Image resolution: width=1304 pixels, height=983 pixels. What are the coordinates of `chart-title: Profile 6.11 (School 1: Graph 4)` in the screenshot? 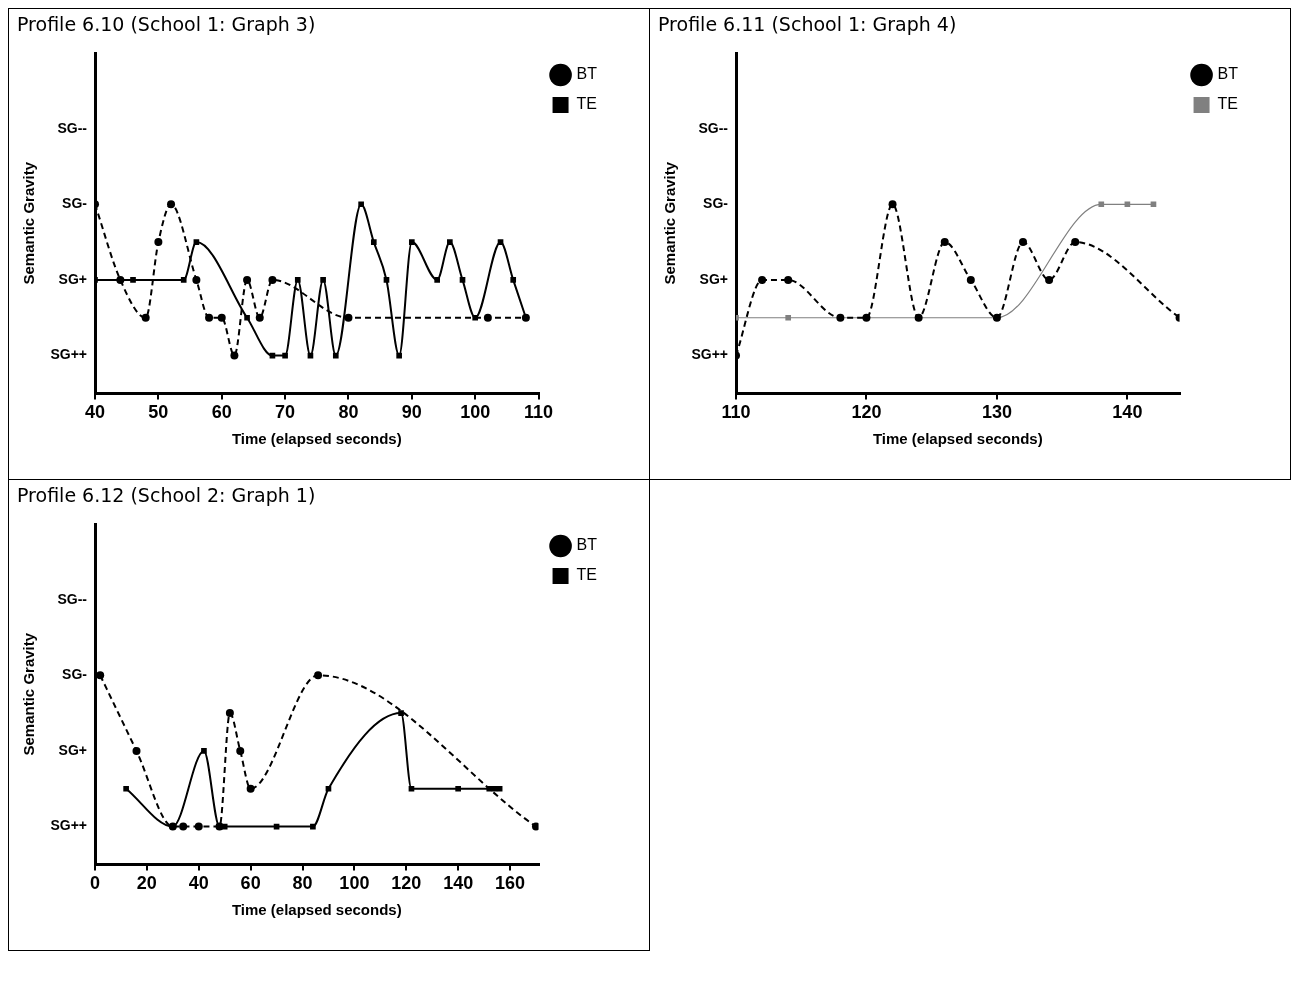 It's located at (808, 24).